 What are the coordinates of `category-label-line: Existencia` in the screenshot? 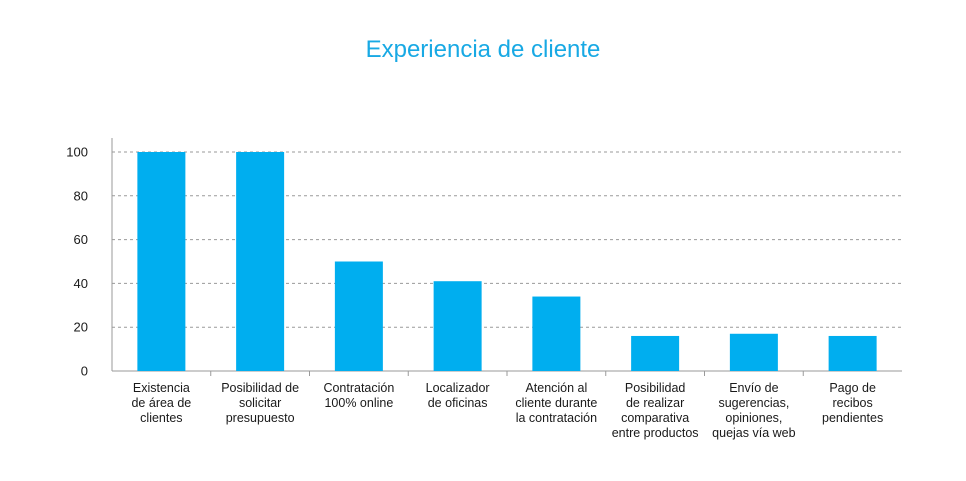 It's located at (161, 388).